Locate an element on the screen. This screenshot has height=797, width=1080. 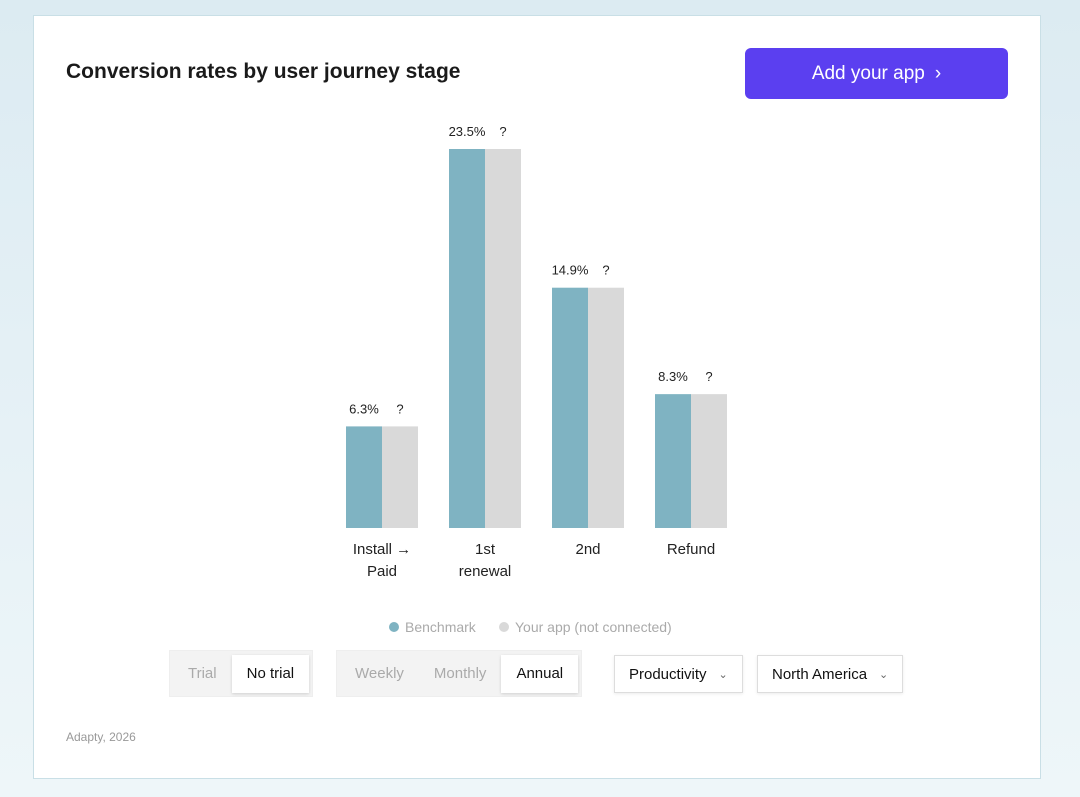
value-label: 14.9% is located at coordinates (570, 270).